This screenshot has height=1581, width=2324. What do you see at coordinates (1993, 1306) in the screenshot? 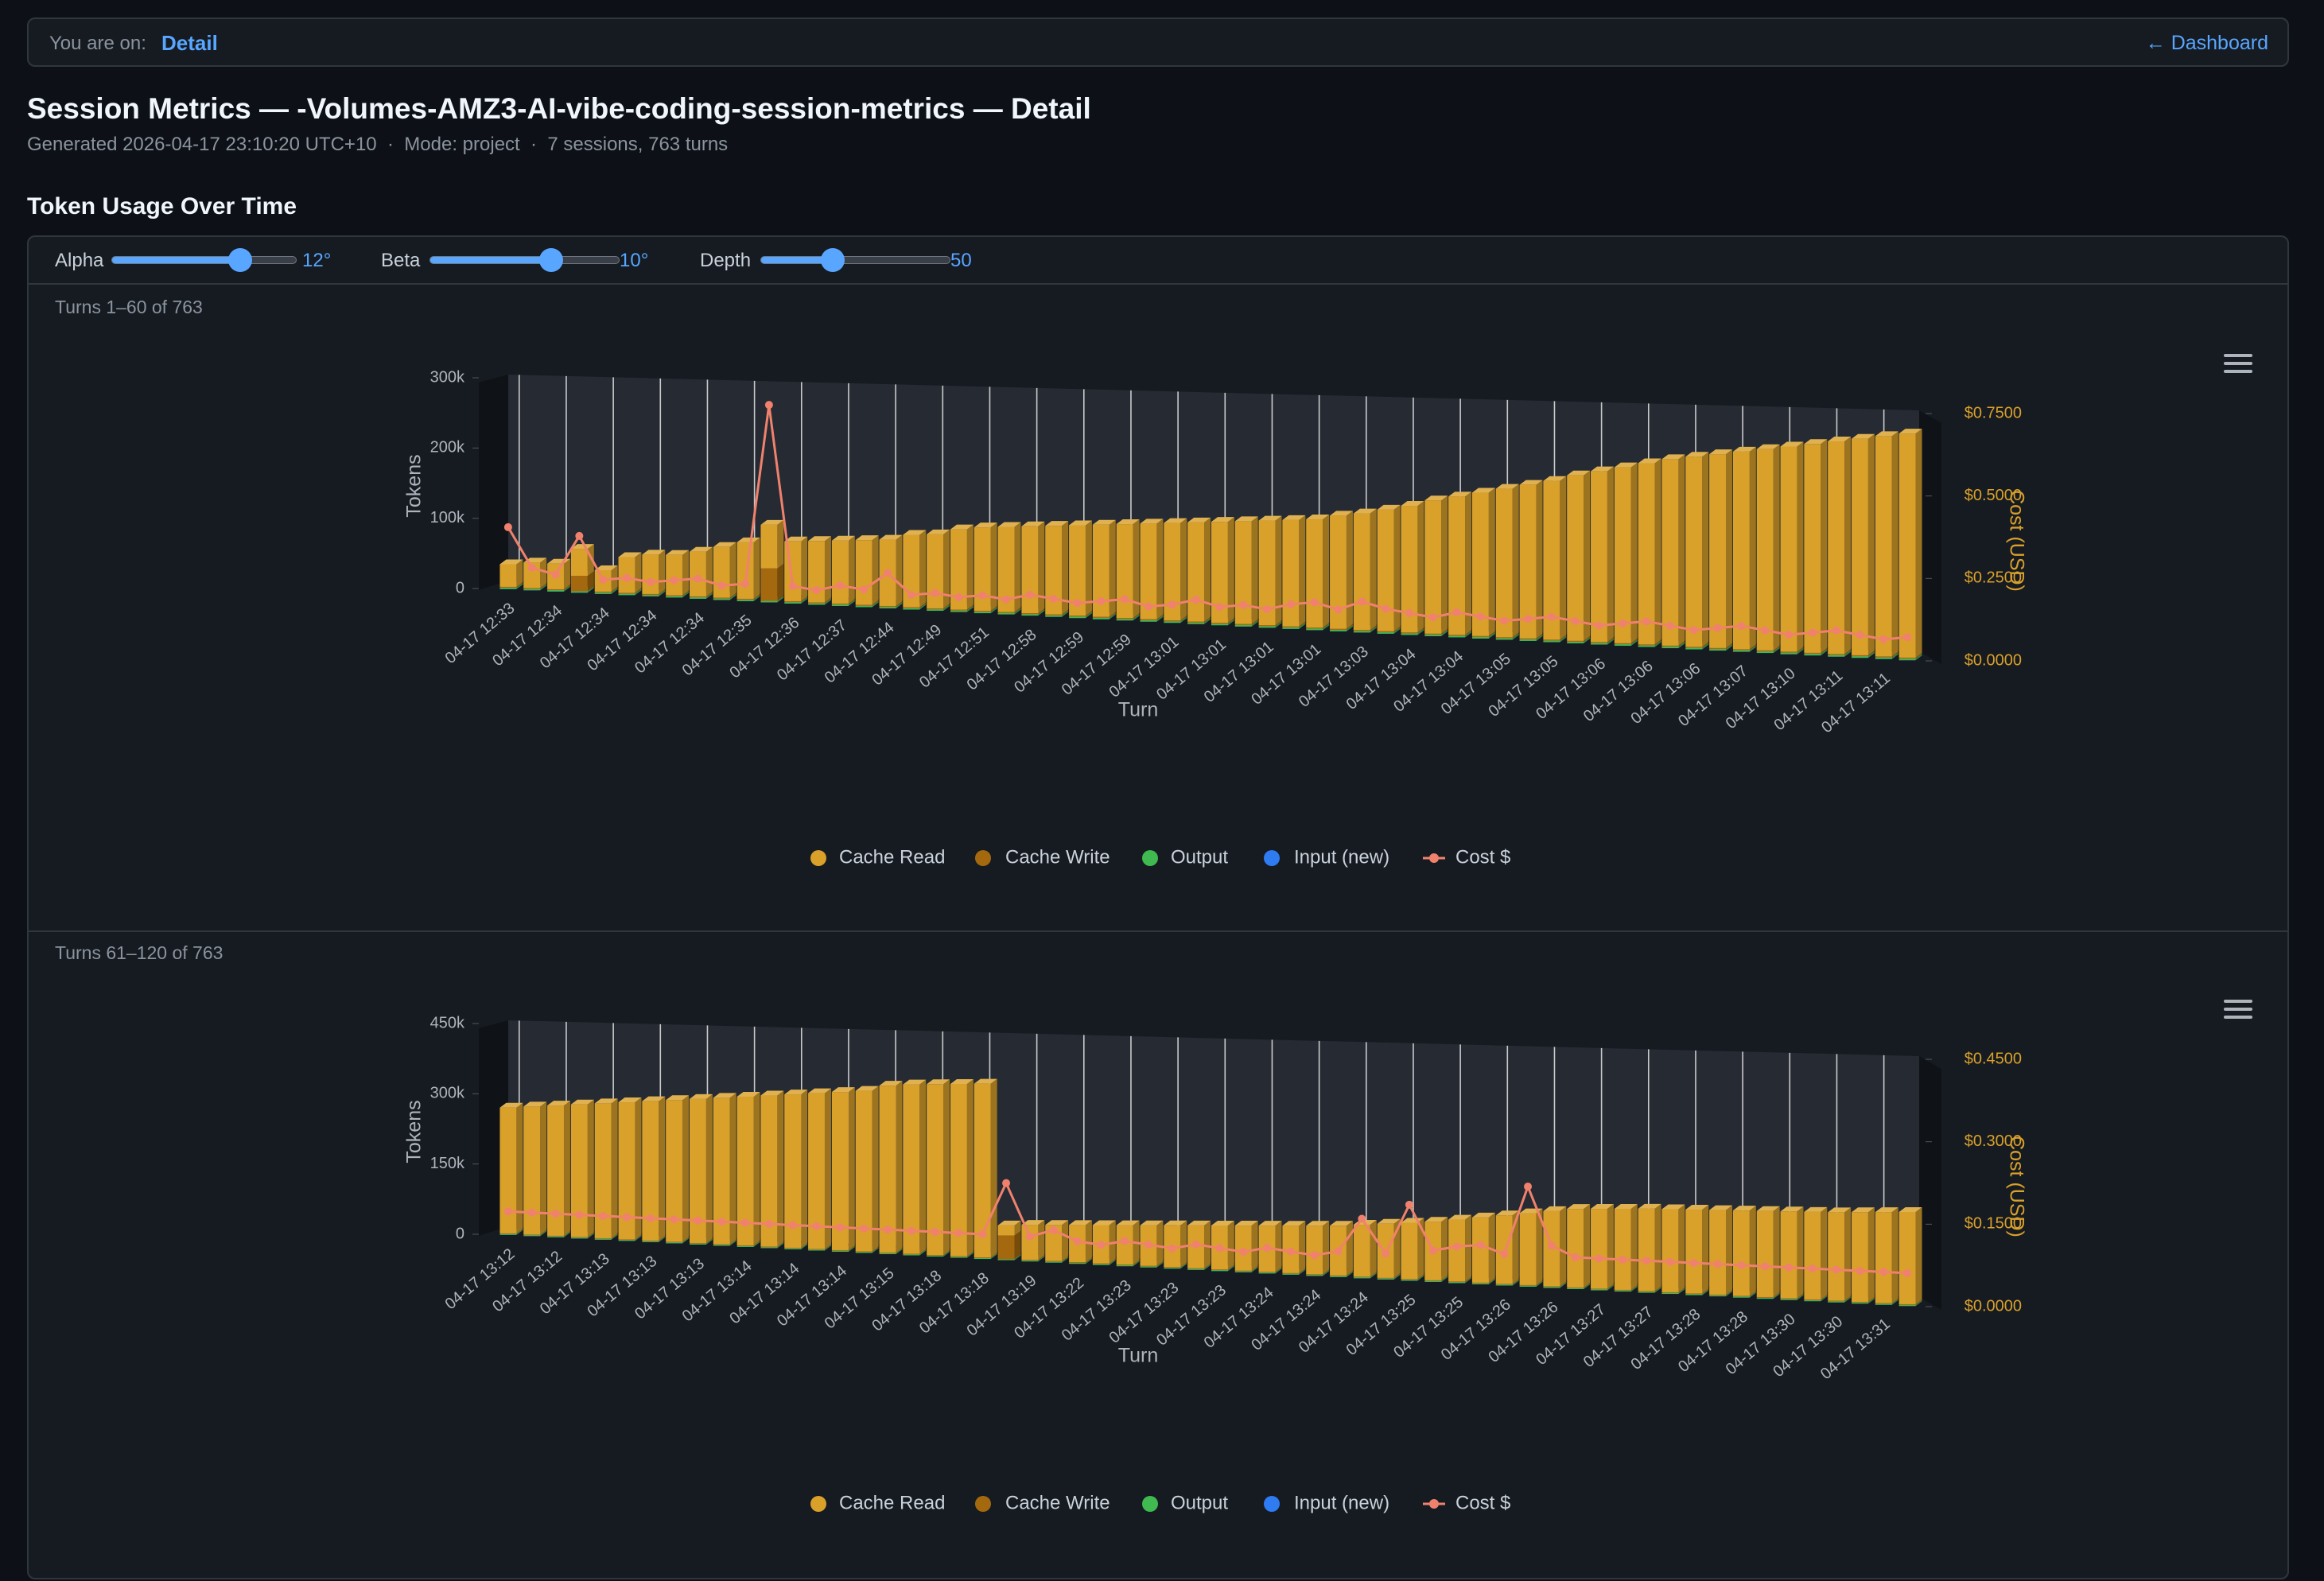
I see `y2-tick-label: $0.0000` at bounding box center [1993, 1306].